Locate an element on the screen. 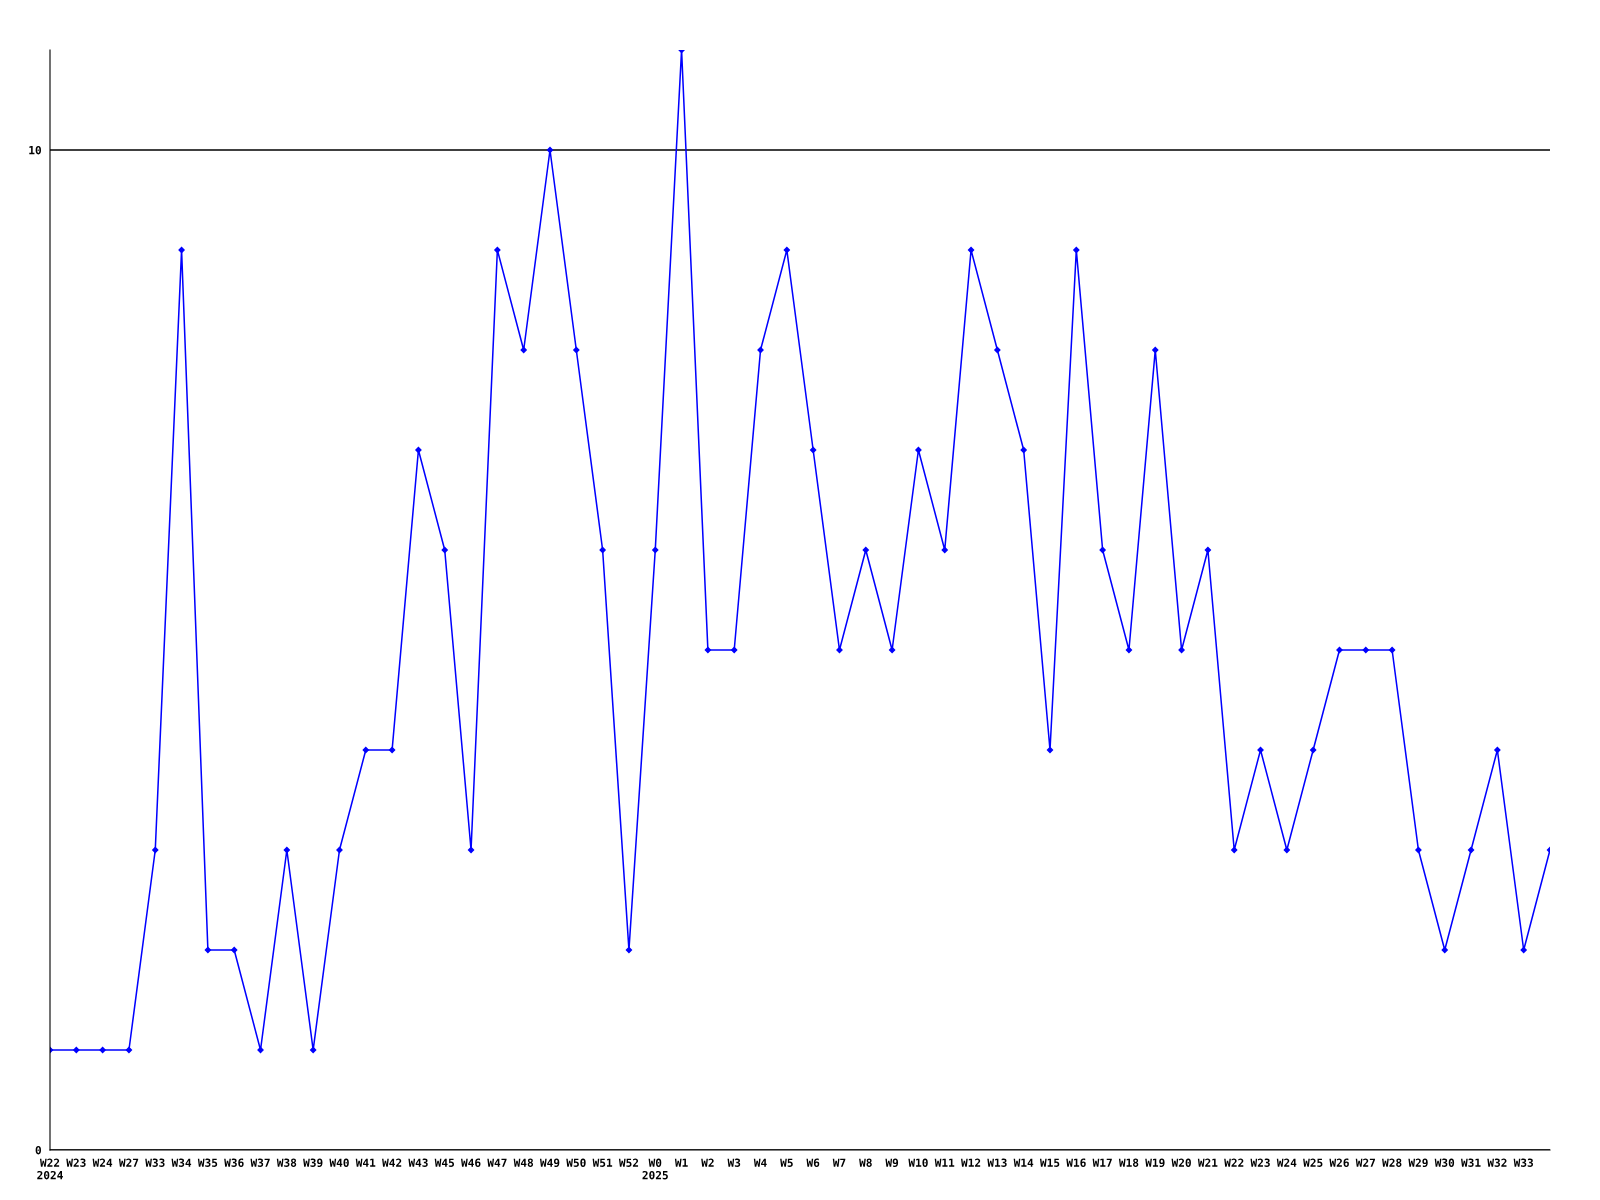 Image resolution: width=1600 pixels, height=1200 pixels. x-tick-label: W52 is located at coordinates (628, 1162).